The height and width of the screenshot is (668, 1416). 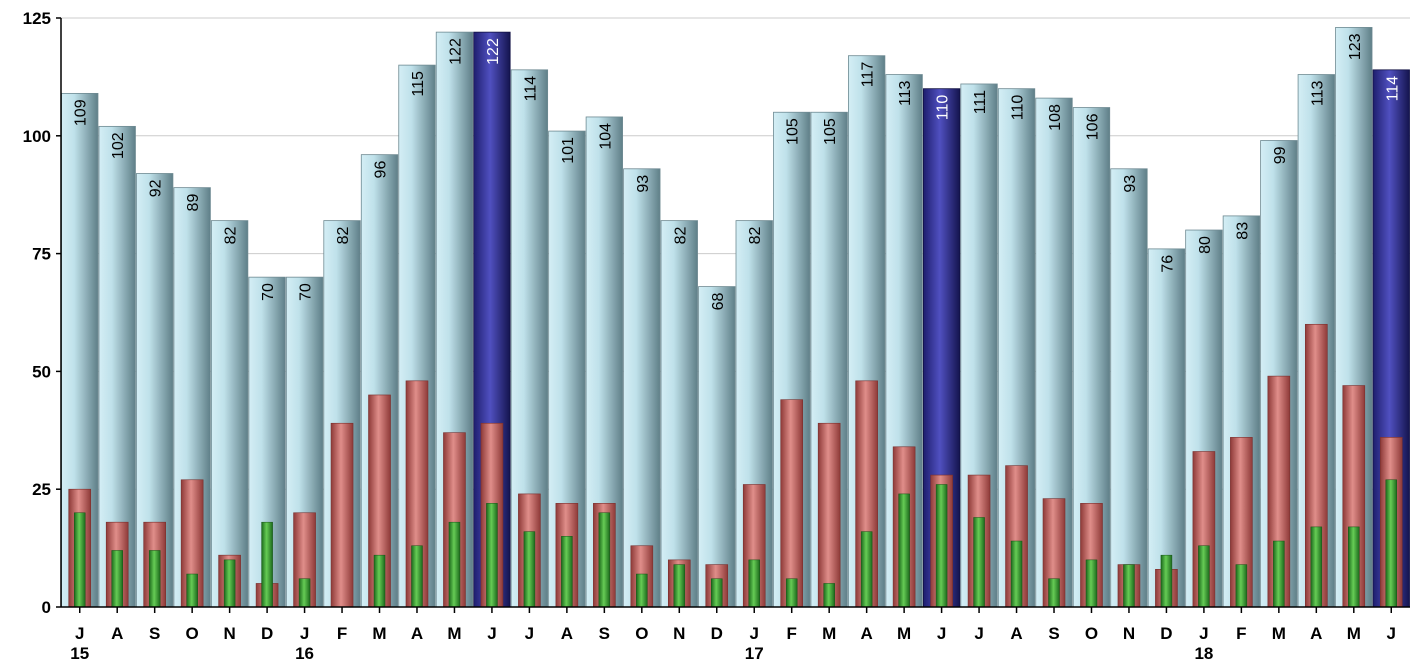 What do you see at coordinates (41, 489) in the screenshot?
I see `y-tick-label: 25` at bounding box center [41, 489].